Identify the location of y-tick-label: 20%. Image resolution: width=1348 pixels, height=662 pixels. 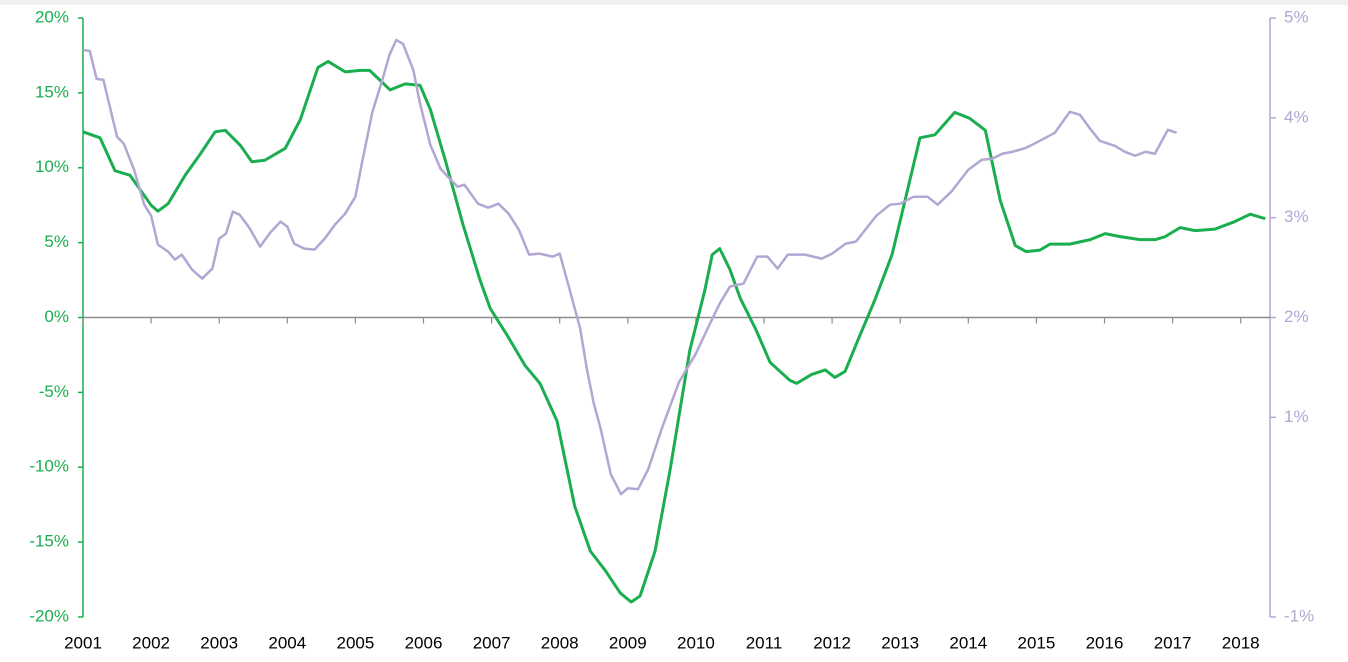
(52, 16).